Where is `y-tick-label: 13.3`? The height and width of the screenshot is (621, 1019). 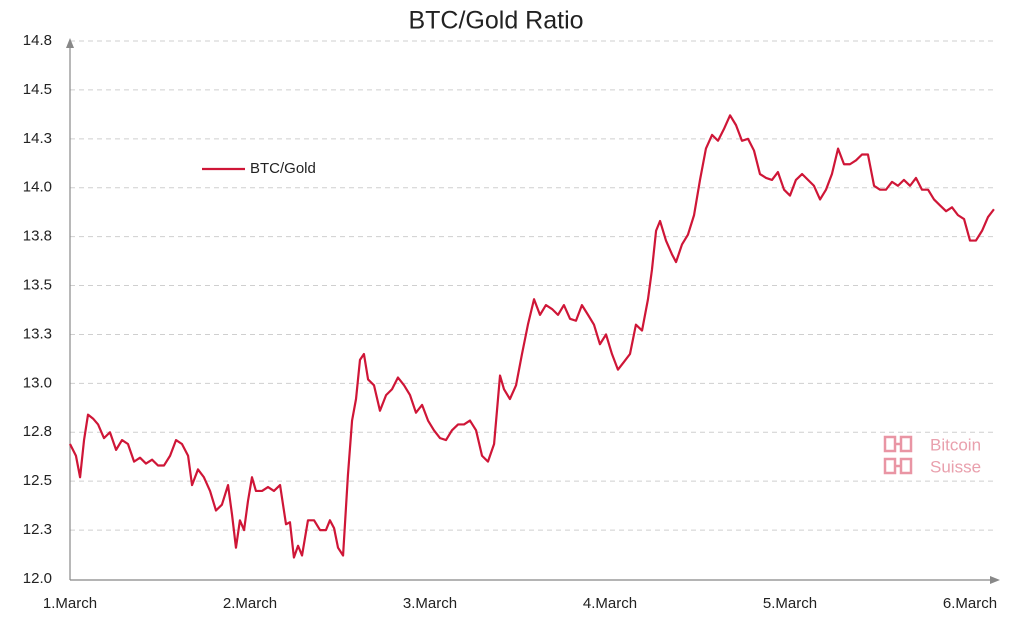
y-tick-label: 13.3 is located at coordinates (37, 333).